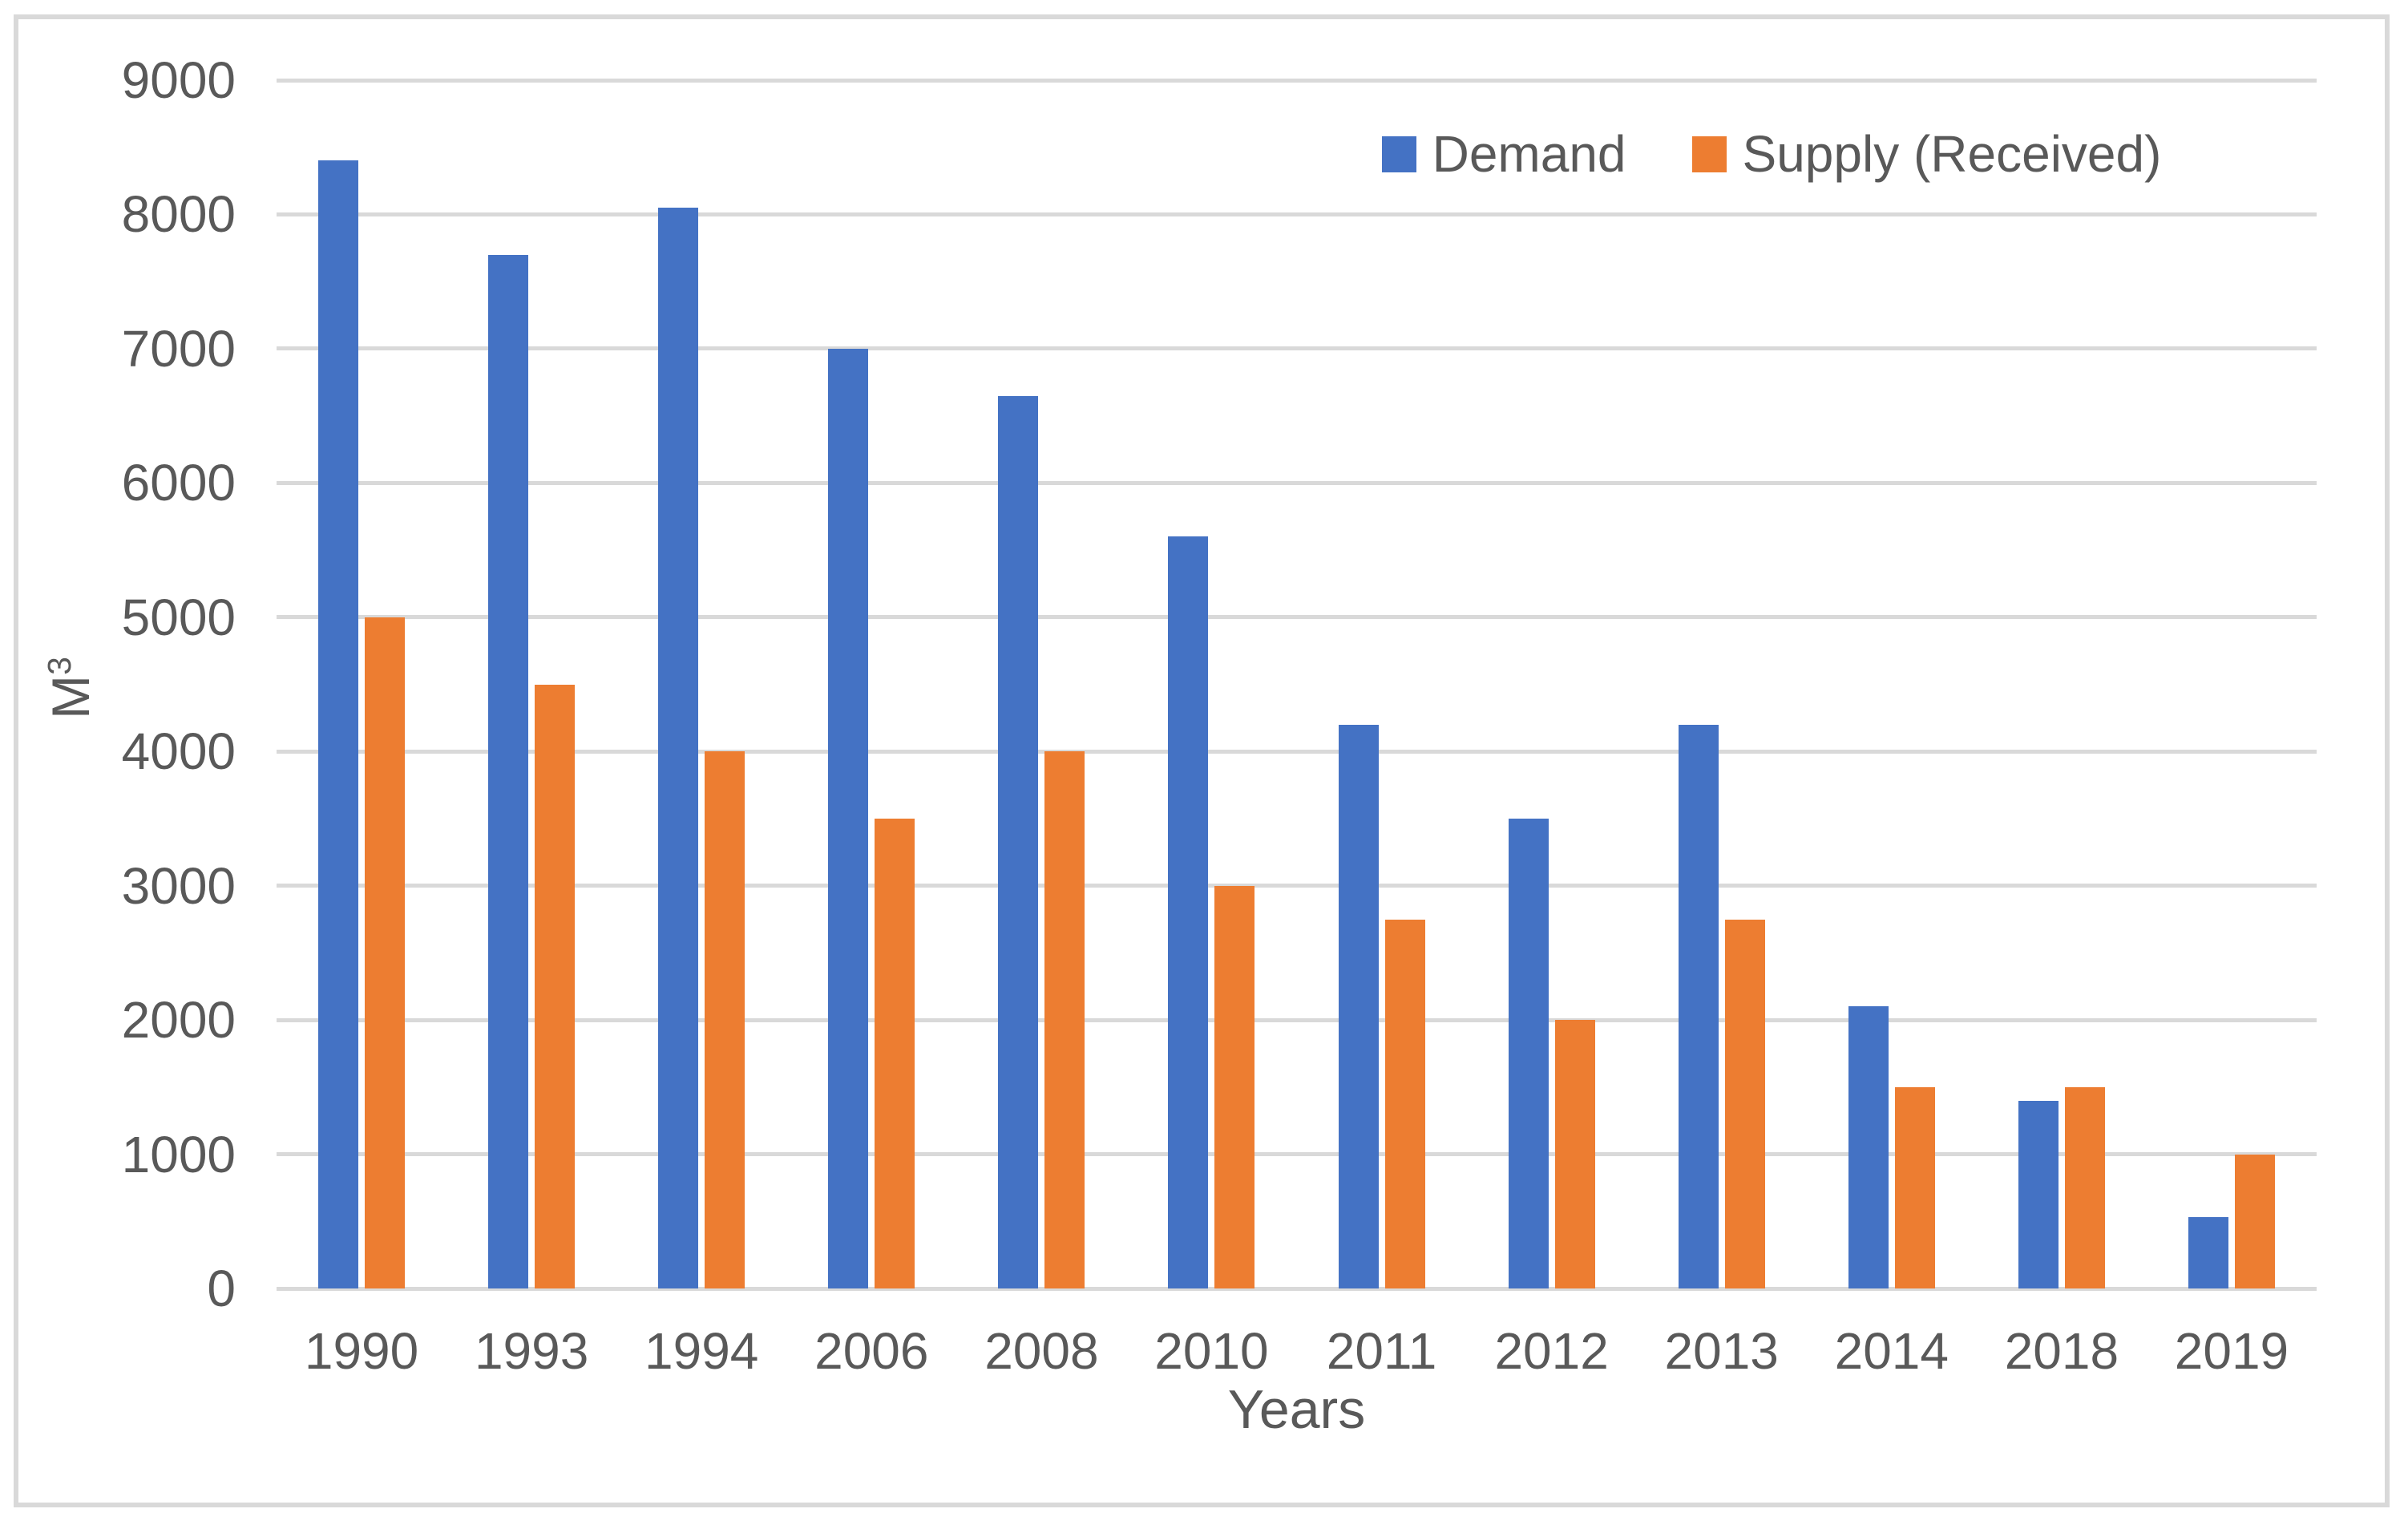 This screenshot has width=2408, height=1525. What do you see at coordinates (848, 818) in the screenshot?
I see `bar-demand-2006` at bounding box center [848, 818].